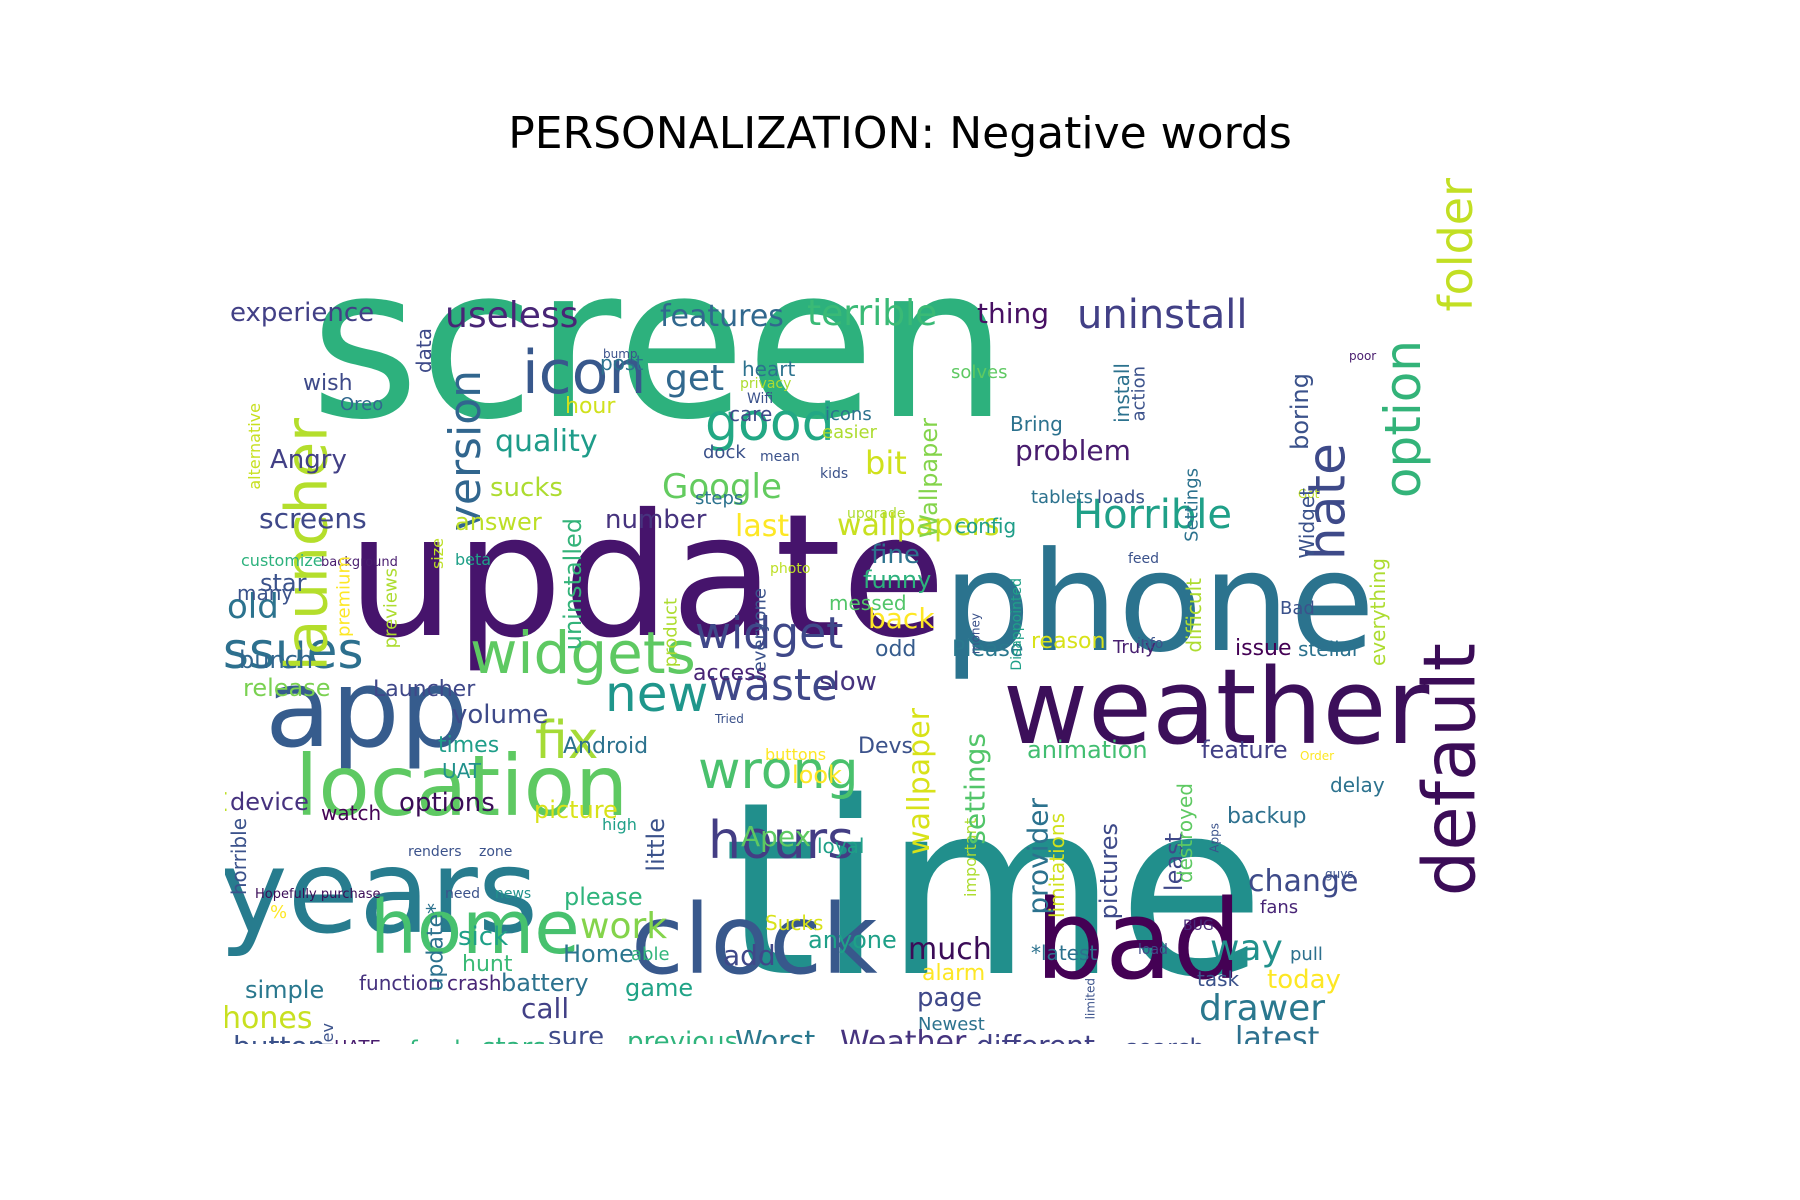 The image size is (1800, 1200). I want to click on cloud-word: funny, so click(897, 580).